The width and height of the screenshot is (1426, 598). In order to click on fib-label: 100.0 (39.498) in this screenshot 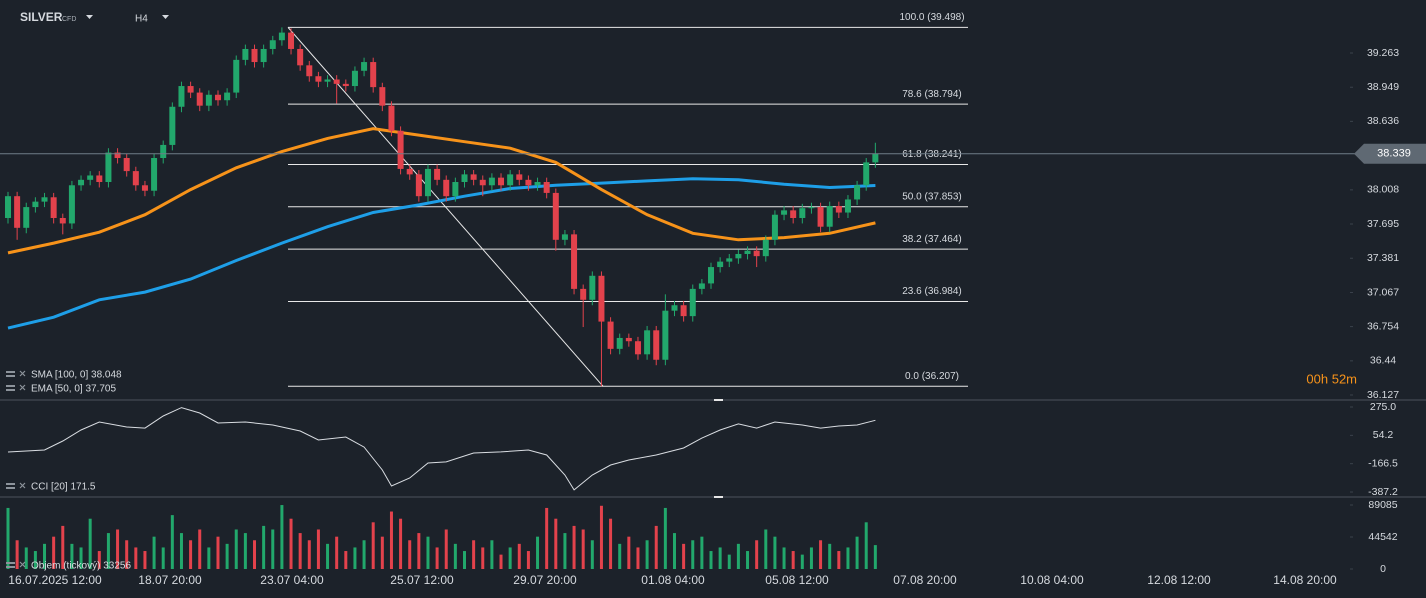, I will do `click(931, 17)`.